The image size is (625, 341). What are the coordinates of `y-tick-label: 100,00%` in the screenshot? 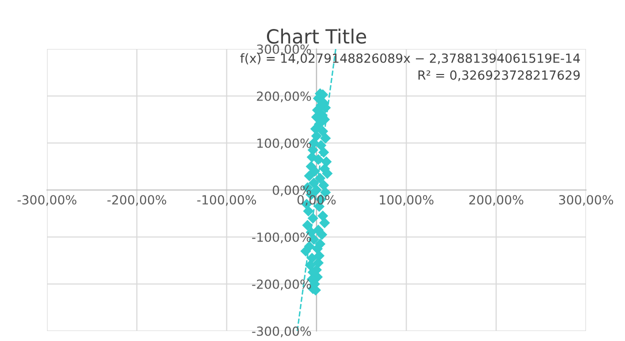 It's located at (284, 144).